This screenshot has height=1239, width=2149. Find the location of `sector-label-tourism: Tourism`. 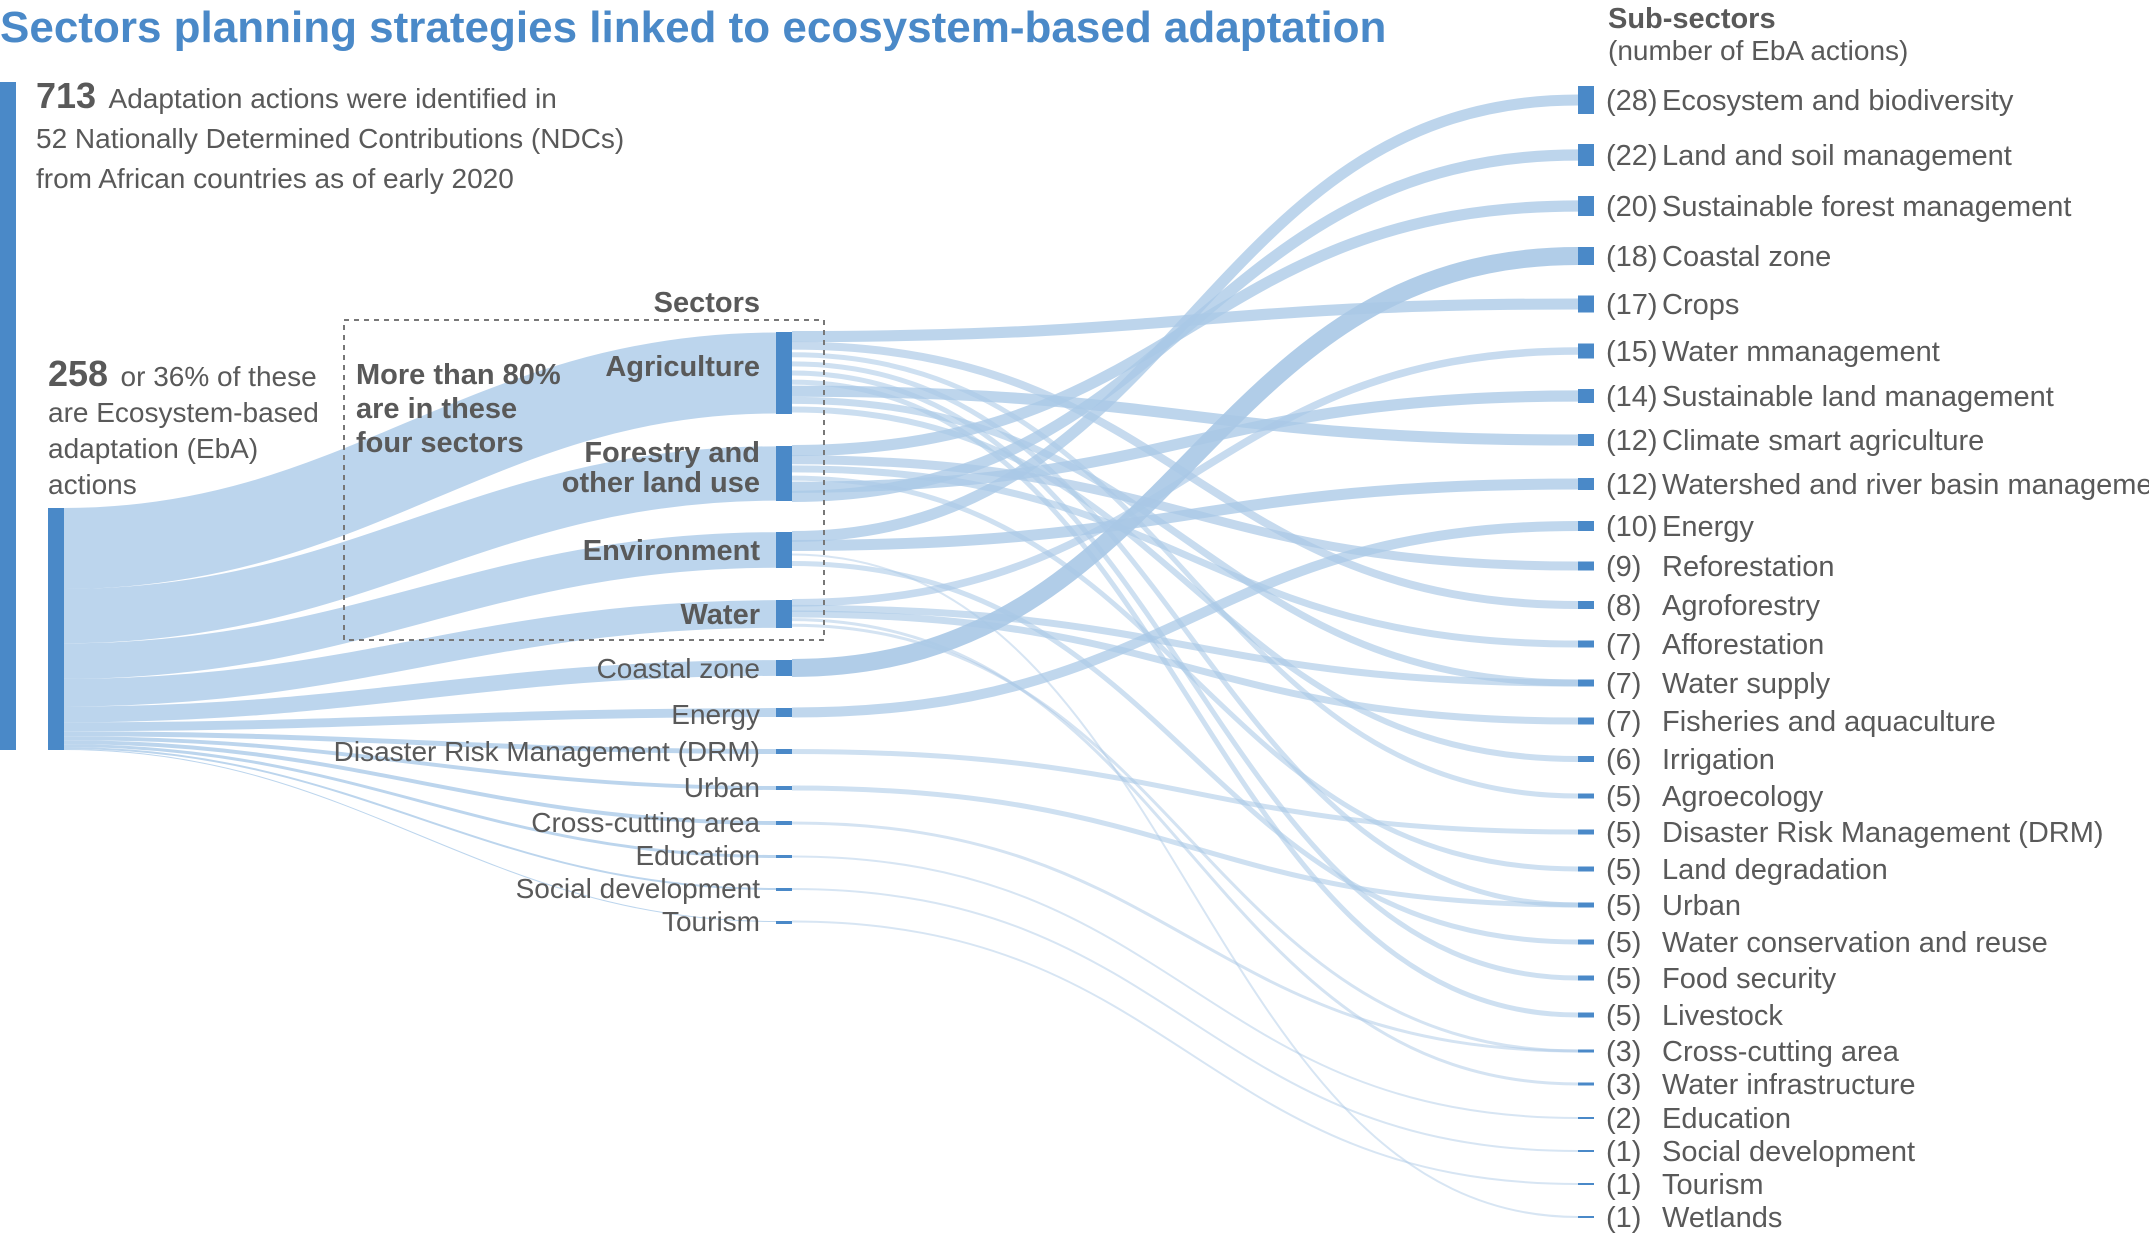

sector-label-tourism: Tourism is located at coordinates (711, 921).